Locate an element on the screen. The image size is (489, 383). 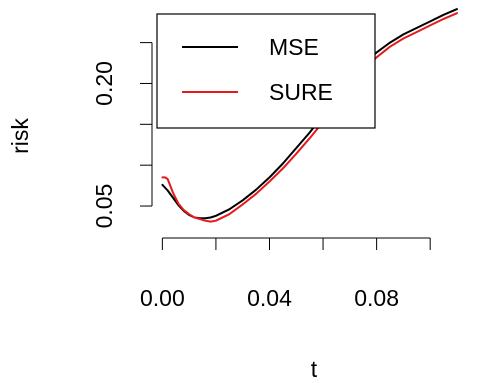
legend-label-mse: MSE is located at coordinates (294, 47).